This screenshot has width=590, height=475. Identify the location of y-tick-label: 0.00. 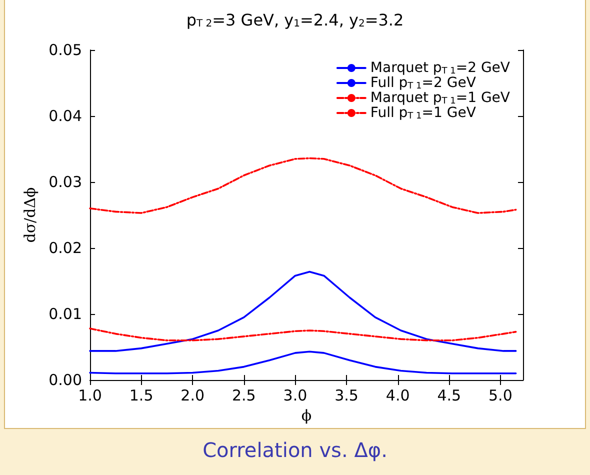
(65, 380).